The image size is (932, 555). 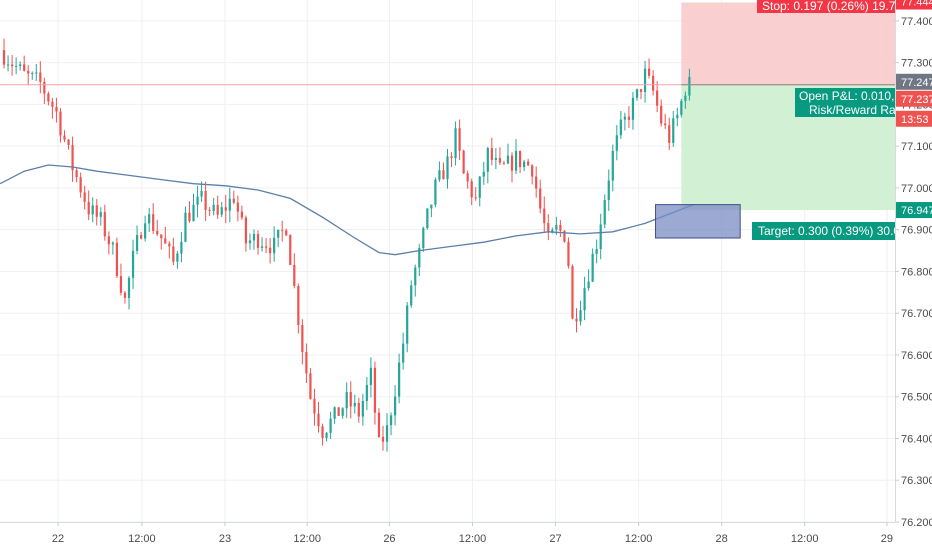 What do you see at coordinates (722, 539) in the screenshot?
I see `x-tick-label: 28` at bounding box center [722, 539].